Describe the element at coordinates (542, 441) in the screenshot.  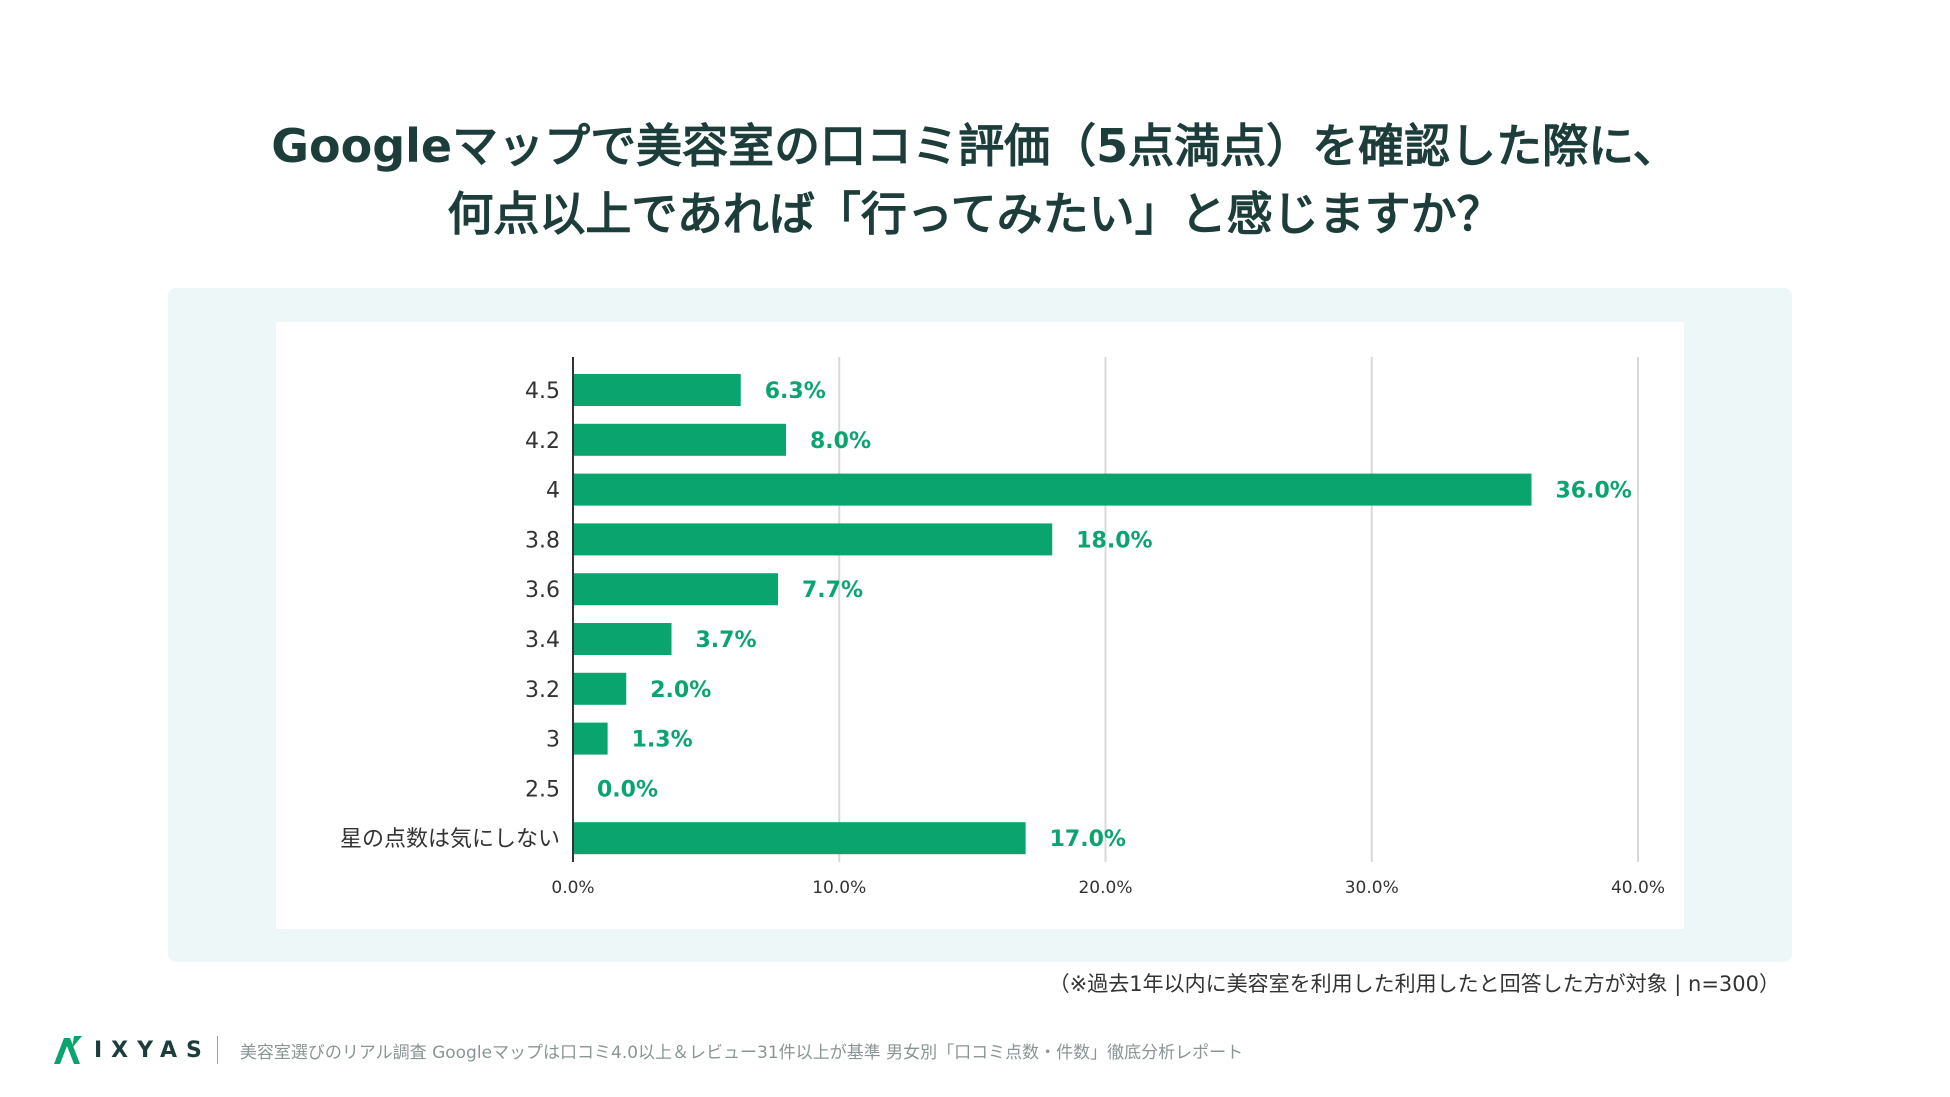
I see `category-label: 4.2` at that location.